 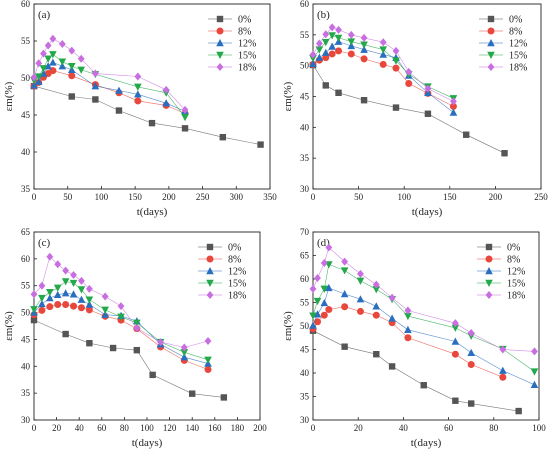 What do you see at coordinates (44, 15) in the screenshot?
I see `panel-label: (a)` at bounding box center [44, 15].